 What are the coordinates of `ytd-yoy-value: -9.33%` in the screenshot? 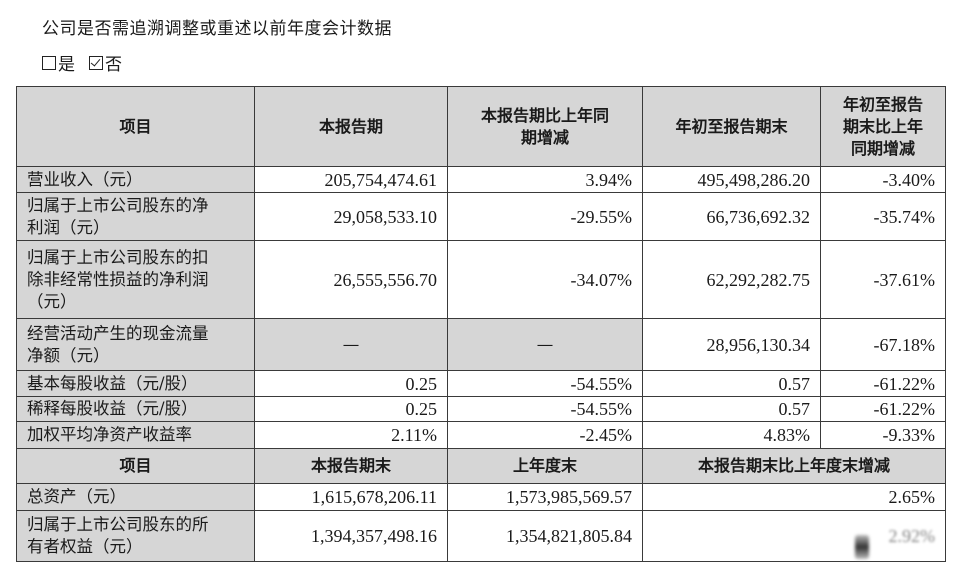 It's located at (883, 435).